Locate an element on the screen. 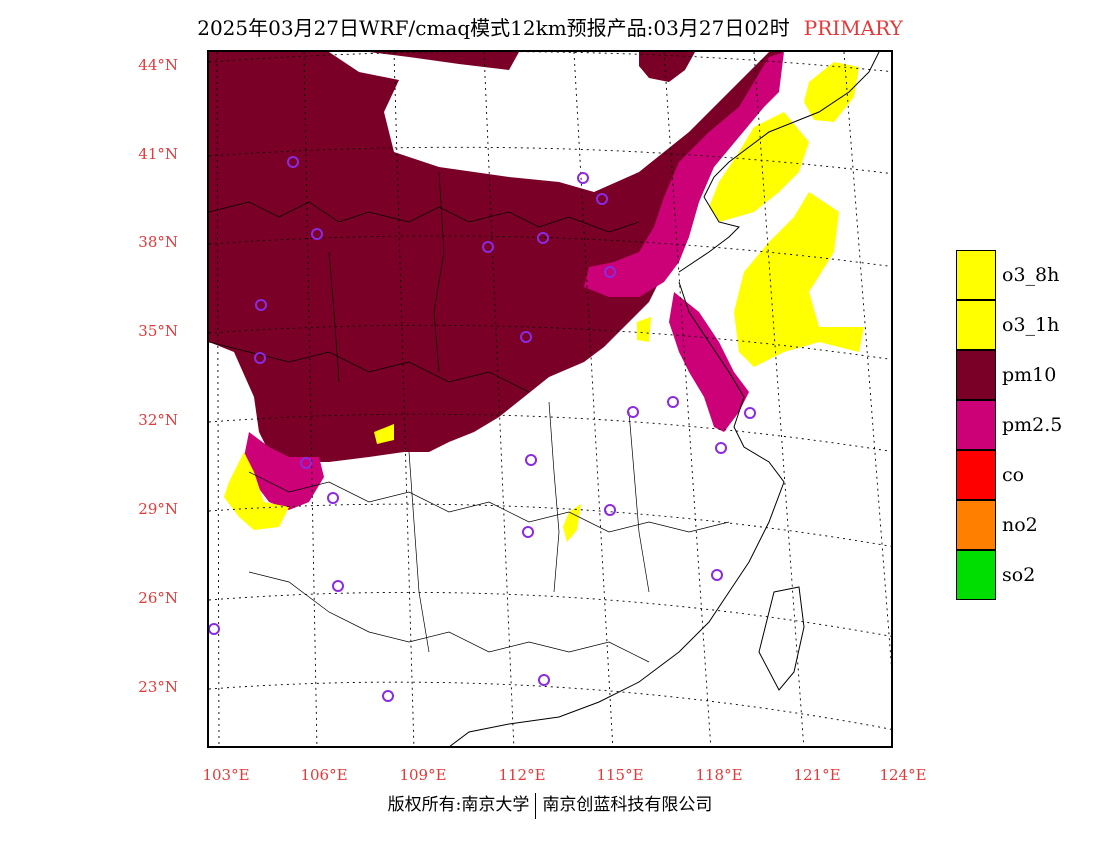  lat-label-44: 44°N is located at coordinates (158, 65).